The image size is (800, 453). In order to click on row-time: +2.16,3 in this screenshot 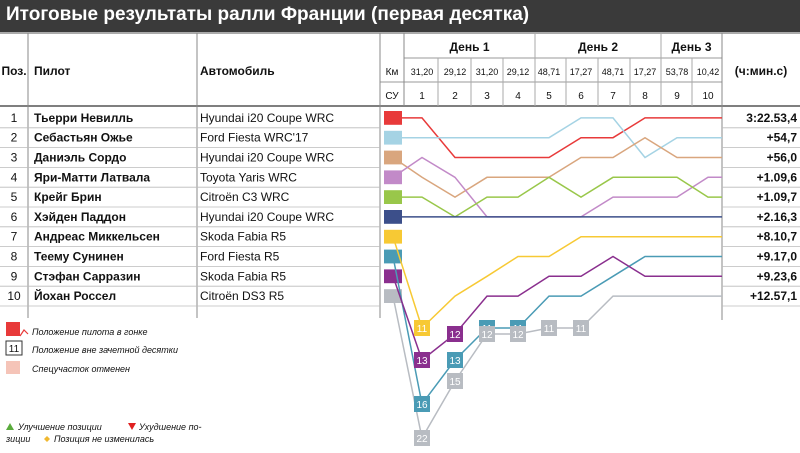, I will do `click(777, 217)`.